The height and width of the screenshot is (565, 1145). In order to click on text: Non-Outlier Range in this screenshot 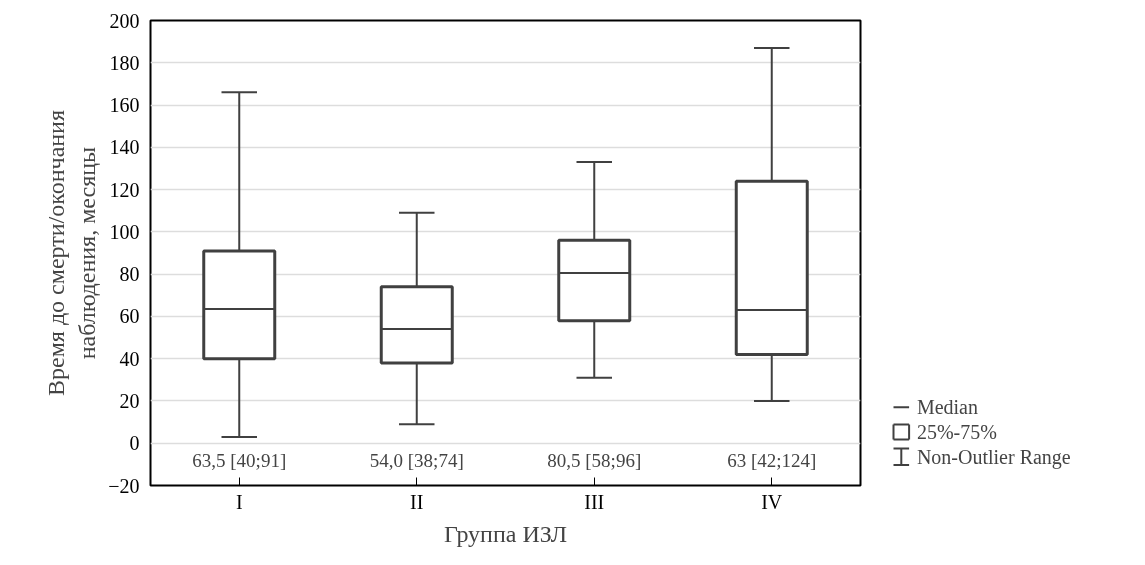, I will do `click(993, 457)`.